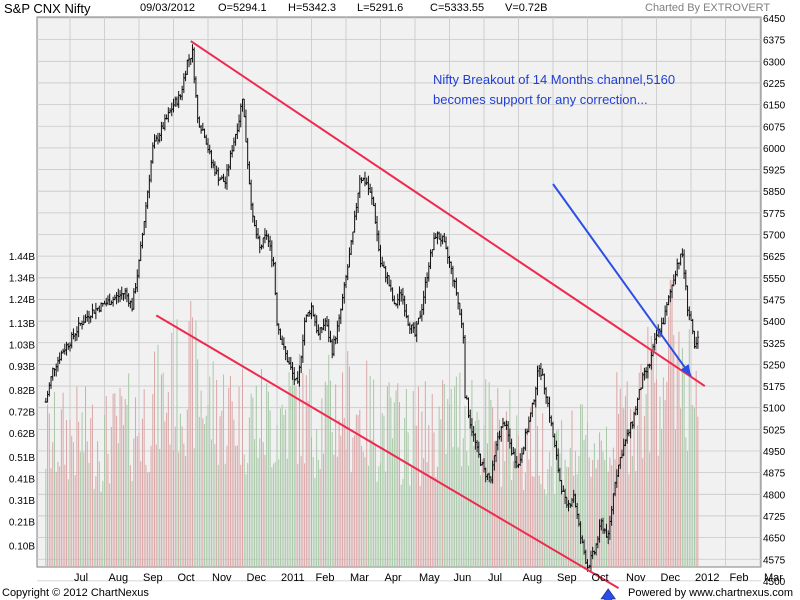 The width and height of the screenshot is (800, 600). What do you see at coordinates (774, 149) in the screenshot?
I see `price-tick-label: 6000` at bounding box center [774, 149].